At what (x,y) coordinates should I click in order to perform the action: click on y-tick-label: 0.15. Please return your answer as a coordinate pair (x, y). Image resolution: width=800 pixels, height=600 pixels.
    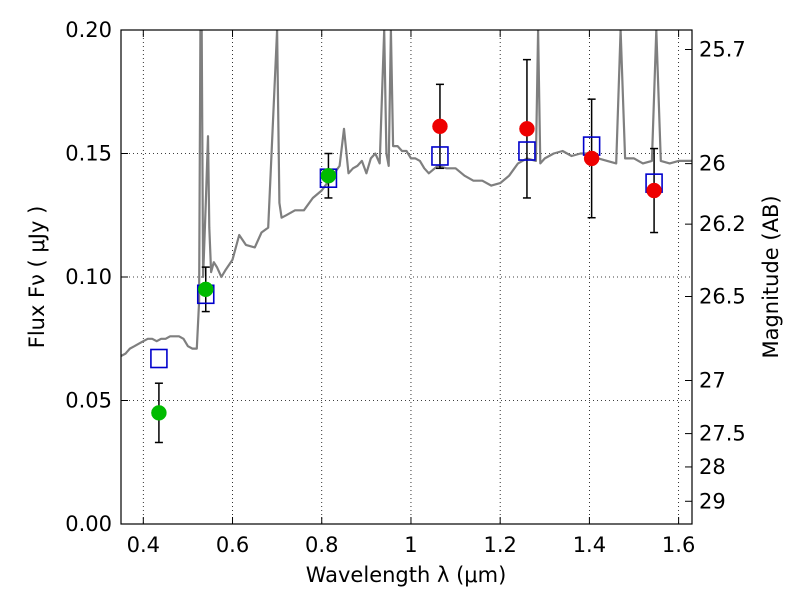
    Looking at the image, I should click on (88, 154).